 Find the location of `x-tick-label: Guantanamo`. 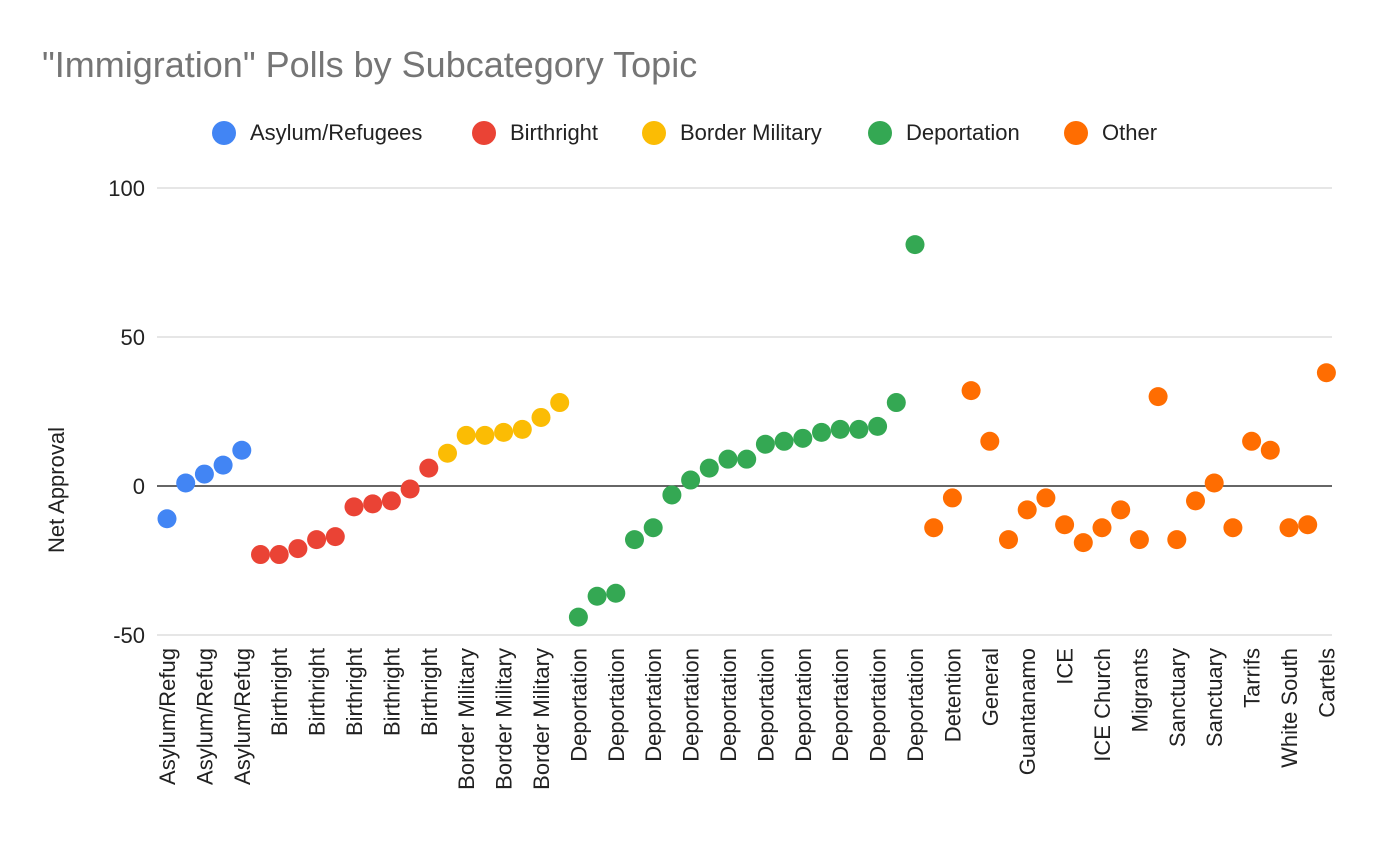

x-tick-label: Guantanamo is located at coordinates (1027, 711).